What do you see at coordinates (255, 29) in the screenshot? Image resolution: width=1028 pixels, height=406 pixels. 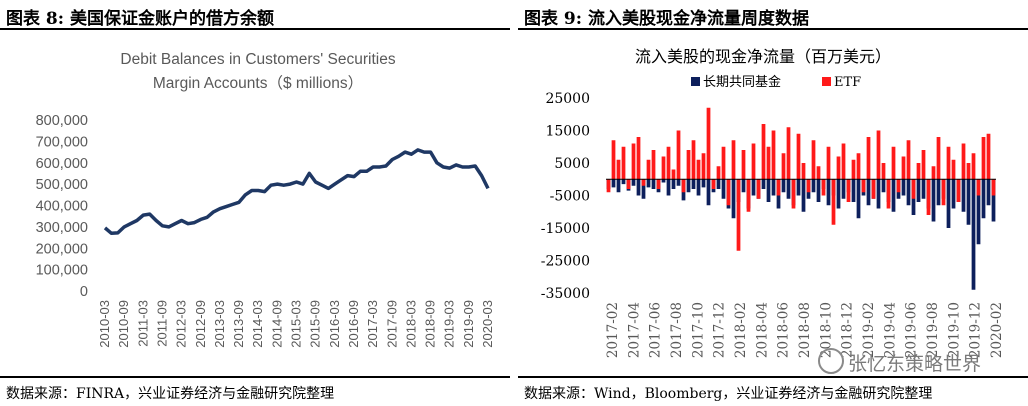 I see `left-header-rule` at bounding box center [255, 29].